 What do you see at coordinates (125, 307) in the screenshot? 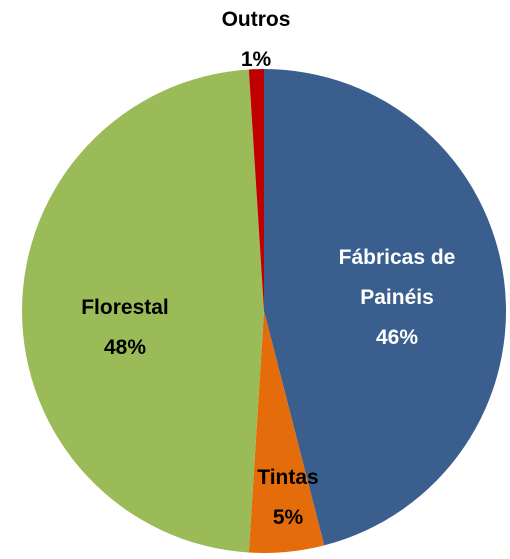
I see `category-label: Florestal` at bounding box center [125, 307].